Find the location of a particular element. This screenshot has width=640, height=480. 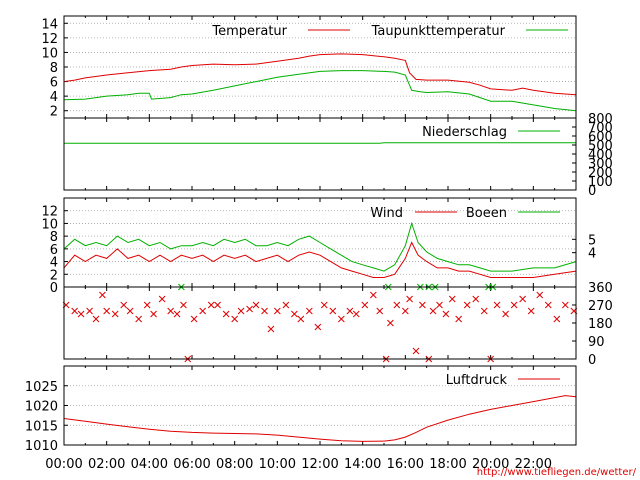

legend-label: Luftdruck is located at coordinates (477, 380).